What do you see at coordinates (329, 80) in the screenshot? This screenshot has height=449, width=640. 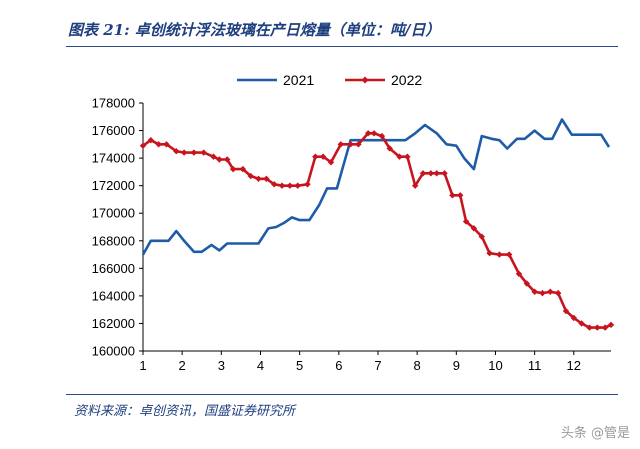 I see `chart-legend: 2021 2022` at bounding box center [329, 80].